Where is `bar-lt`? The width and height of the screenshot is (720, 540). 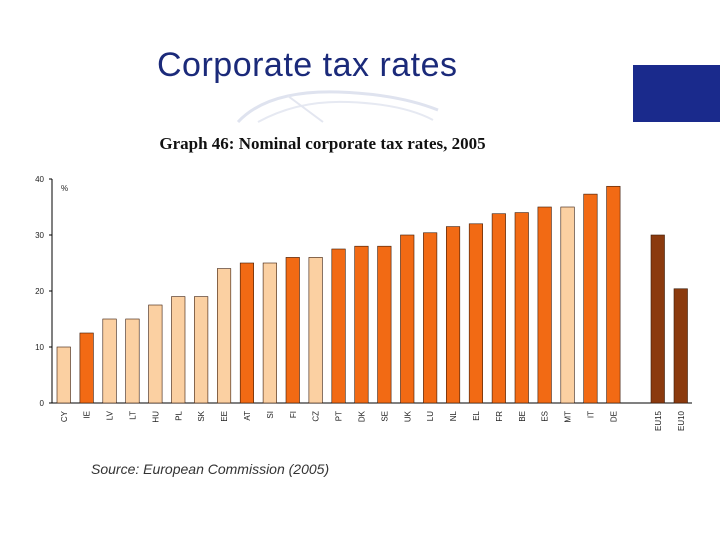
bar-lt is located at coordinates (132, 361).